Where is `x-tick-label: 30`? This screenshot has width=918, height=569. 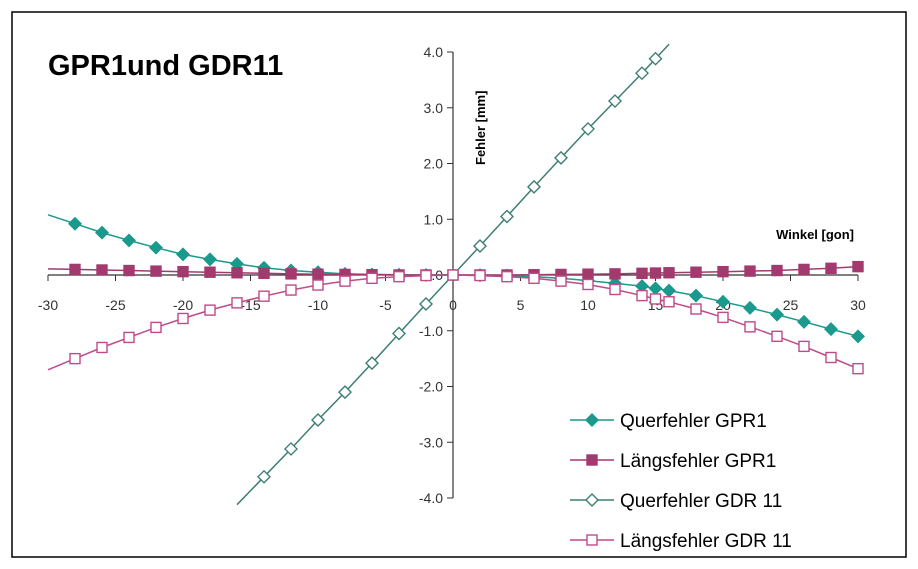 x-tick-label: 30 is located at coordinates (858, 305).